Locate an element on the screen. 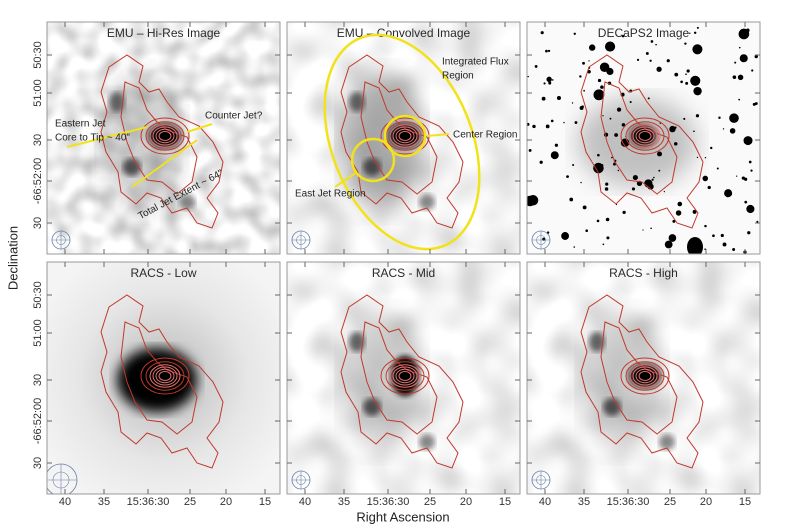  panel-content: RACS - Low is located at coordinates (163, 378).